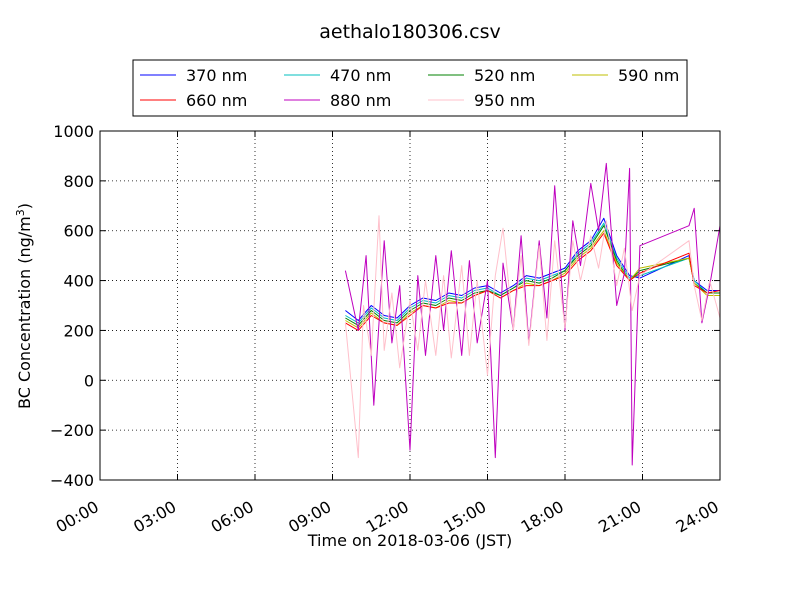  I want to click on y-axis-label: BC Concentration (ng/m3), so click(24, 306).